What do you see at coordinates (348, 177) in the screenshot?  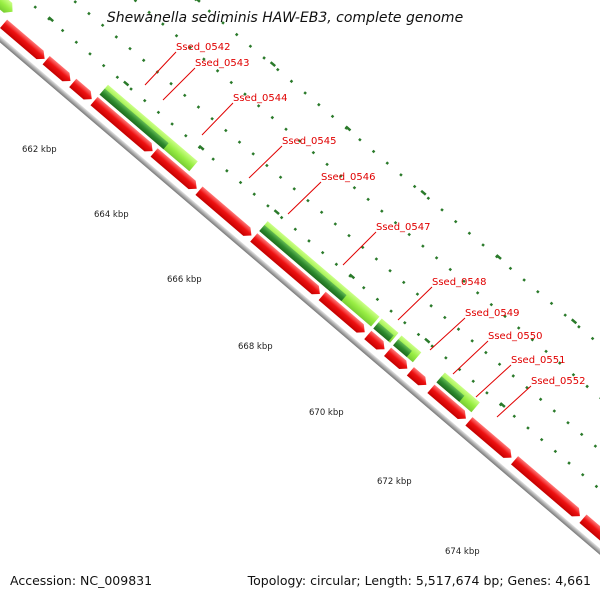 I see `gene-label: Ssed_0546` at bounding box center [348, 177].